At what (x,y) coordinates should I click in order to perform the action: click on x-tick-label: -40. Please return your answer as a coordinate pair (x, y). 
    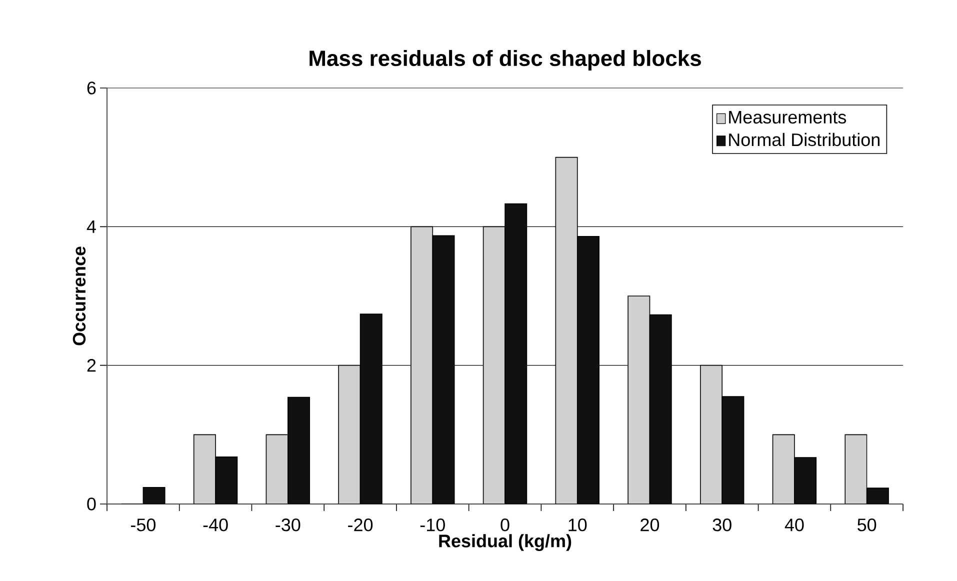
    Looking at the image, I should click on (215, 525).